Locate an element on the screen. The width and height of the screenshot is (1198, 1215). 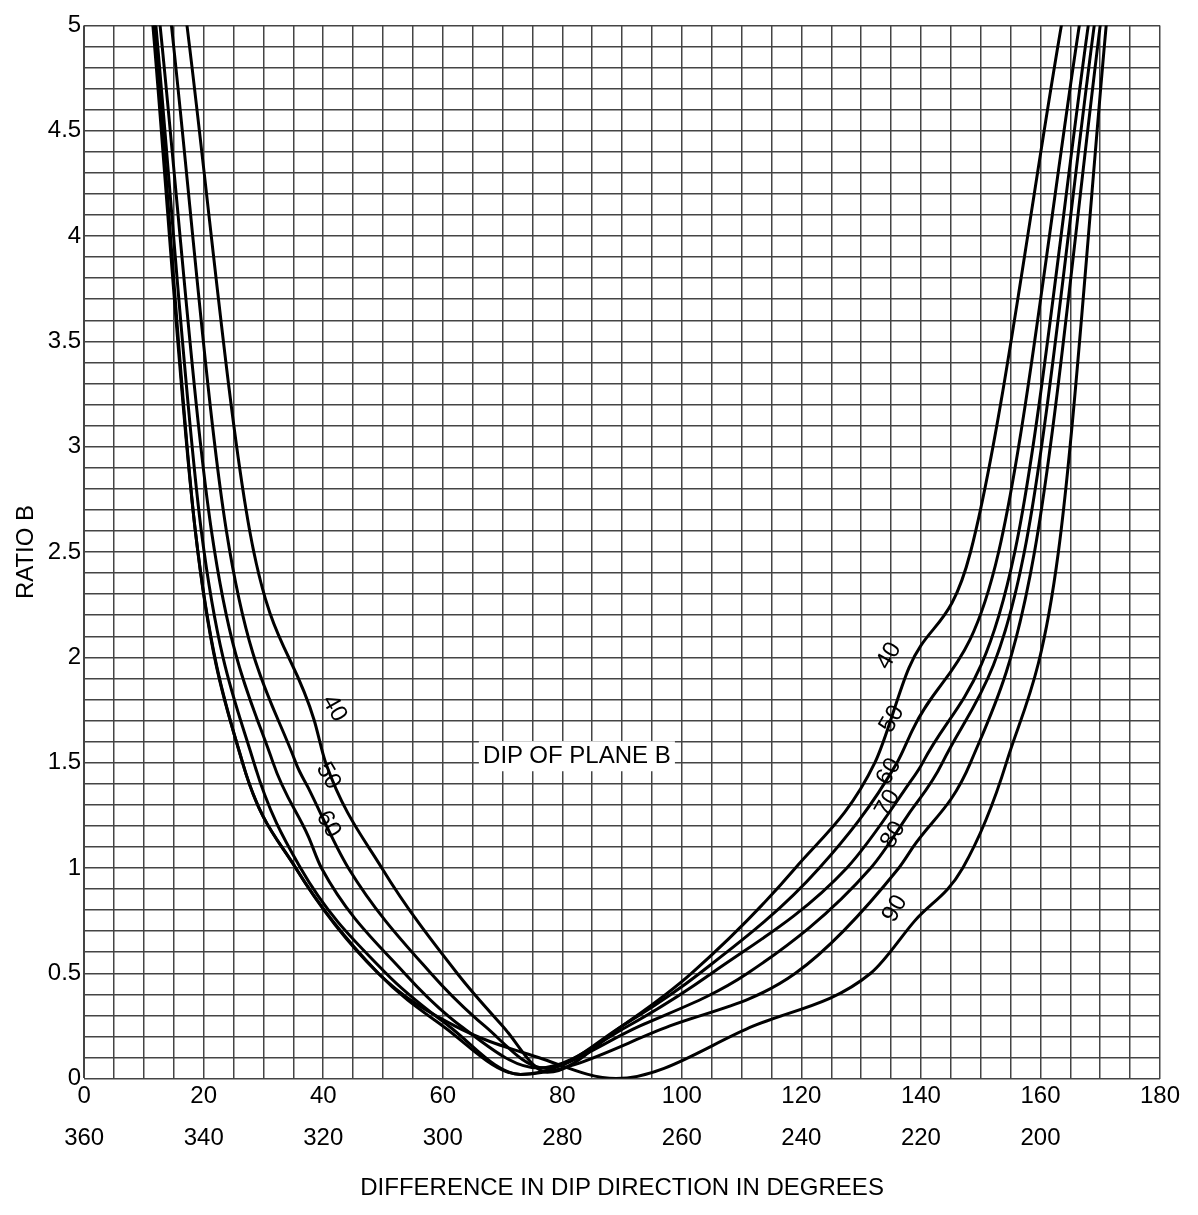
x2-tick-label: 280 is located at coordinates (562, 1137).